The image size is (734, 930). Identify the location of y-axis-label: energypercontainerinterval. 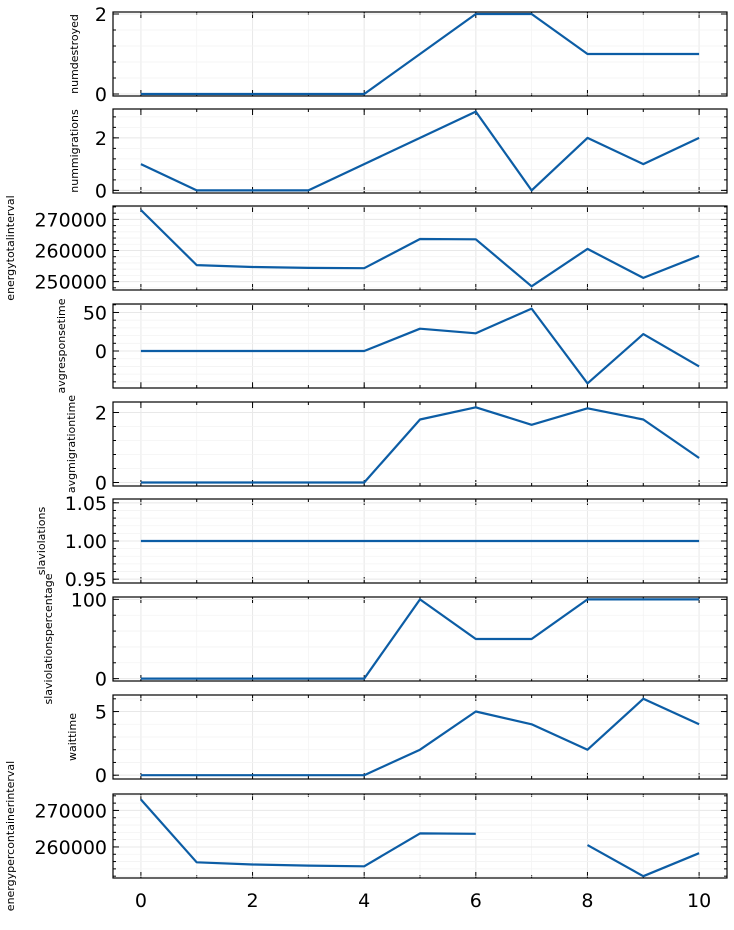
(10, 836).